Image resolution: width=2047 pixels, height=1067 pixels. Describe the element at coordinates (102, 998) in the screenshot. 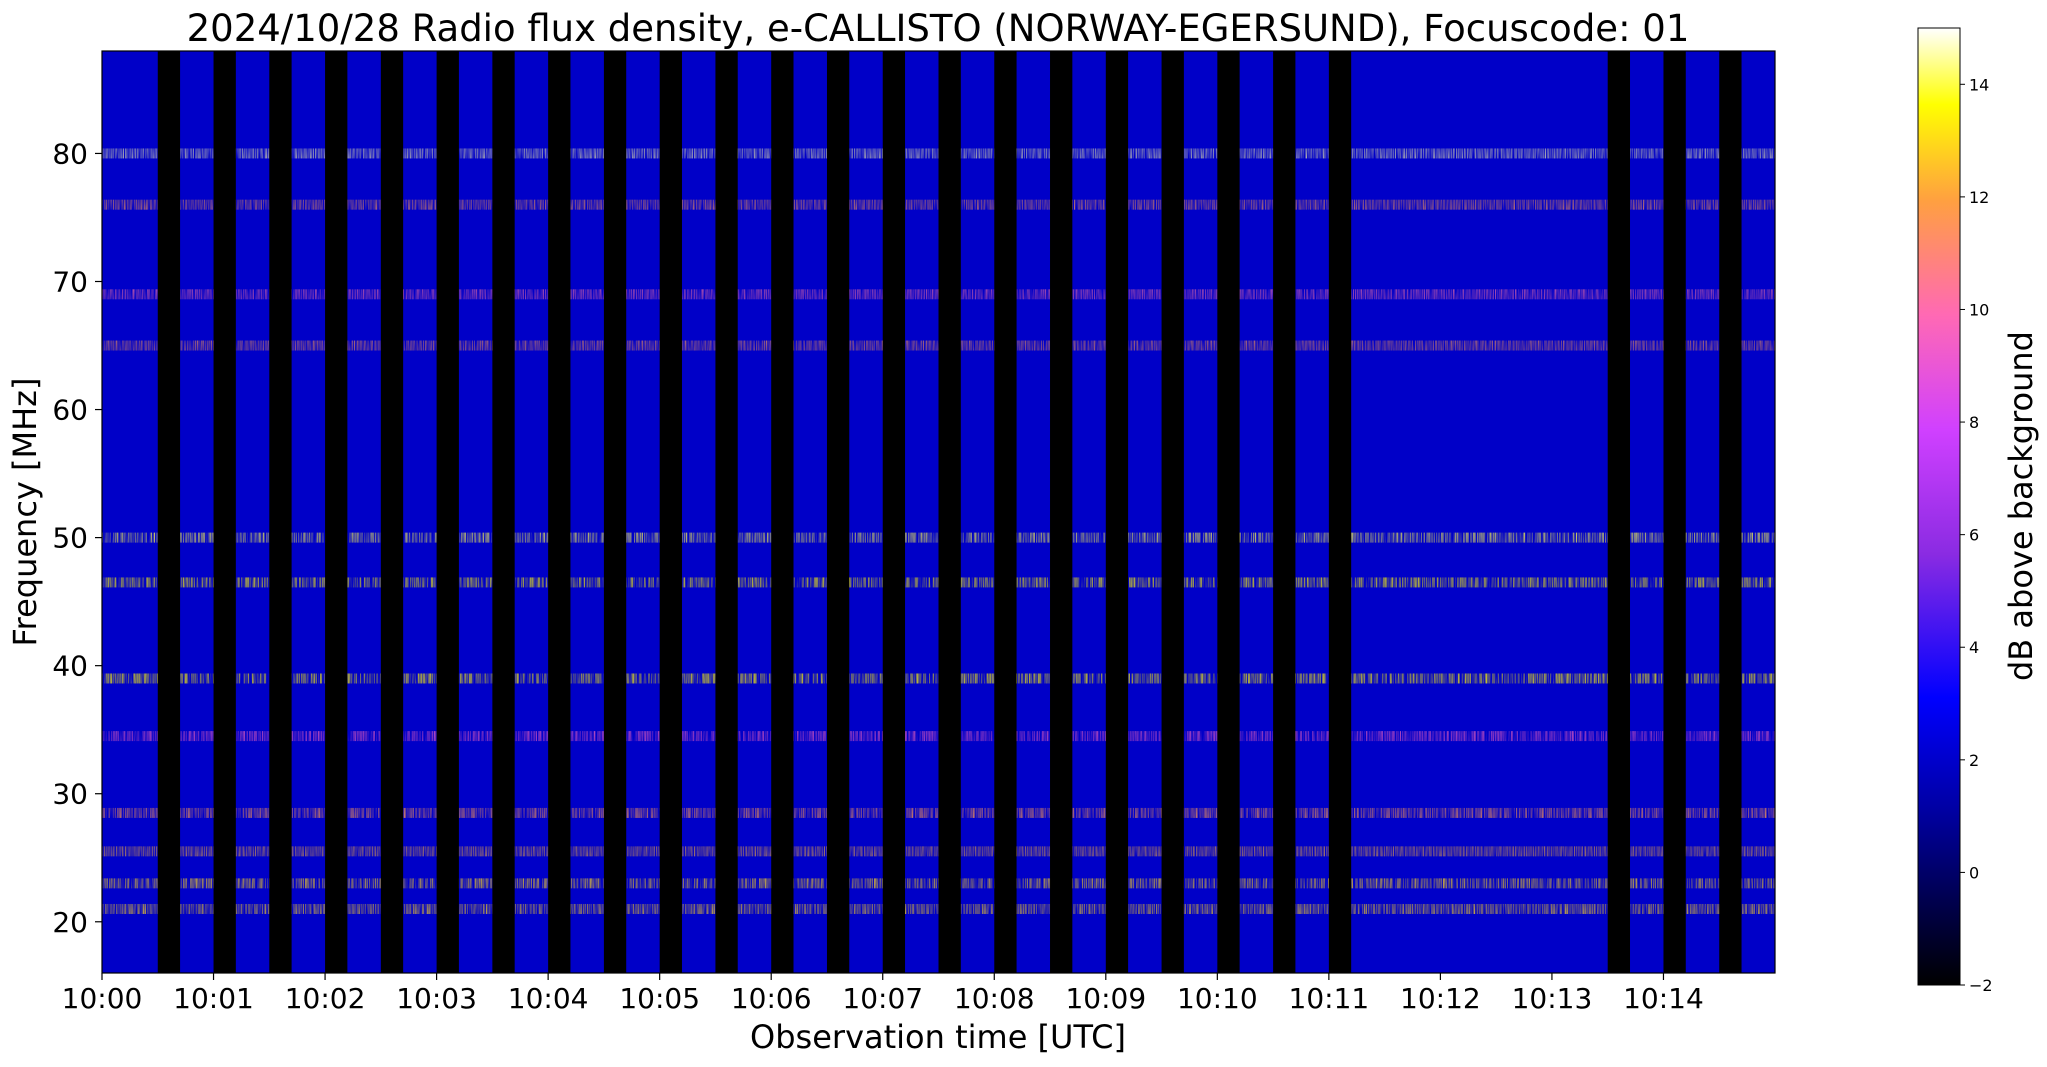

I see `x-tick-label-0: 10:00` at that location.